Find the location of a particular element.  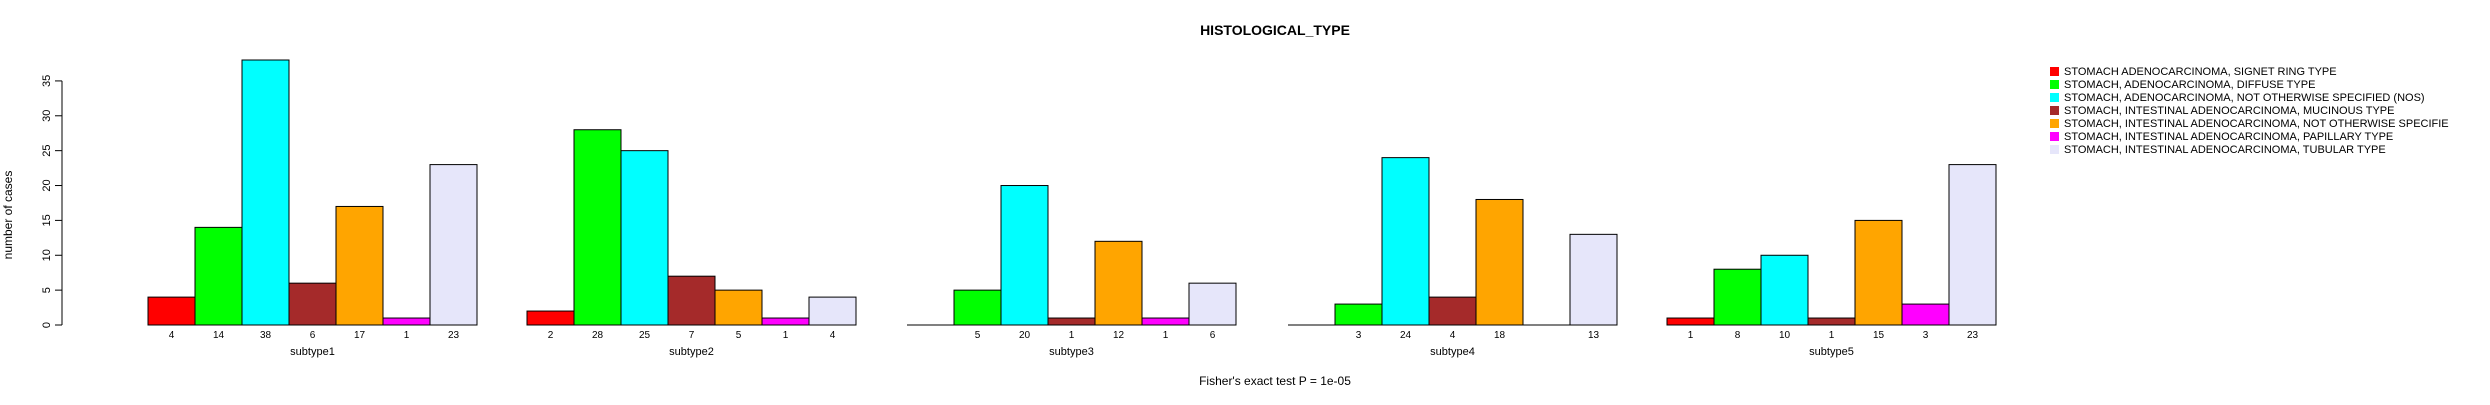

y-axis: 0 5 10 15 20 25 30 35 is located at coordinates (52, 201).